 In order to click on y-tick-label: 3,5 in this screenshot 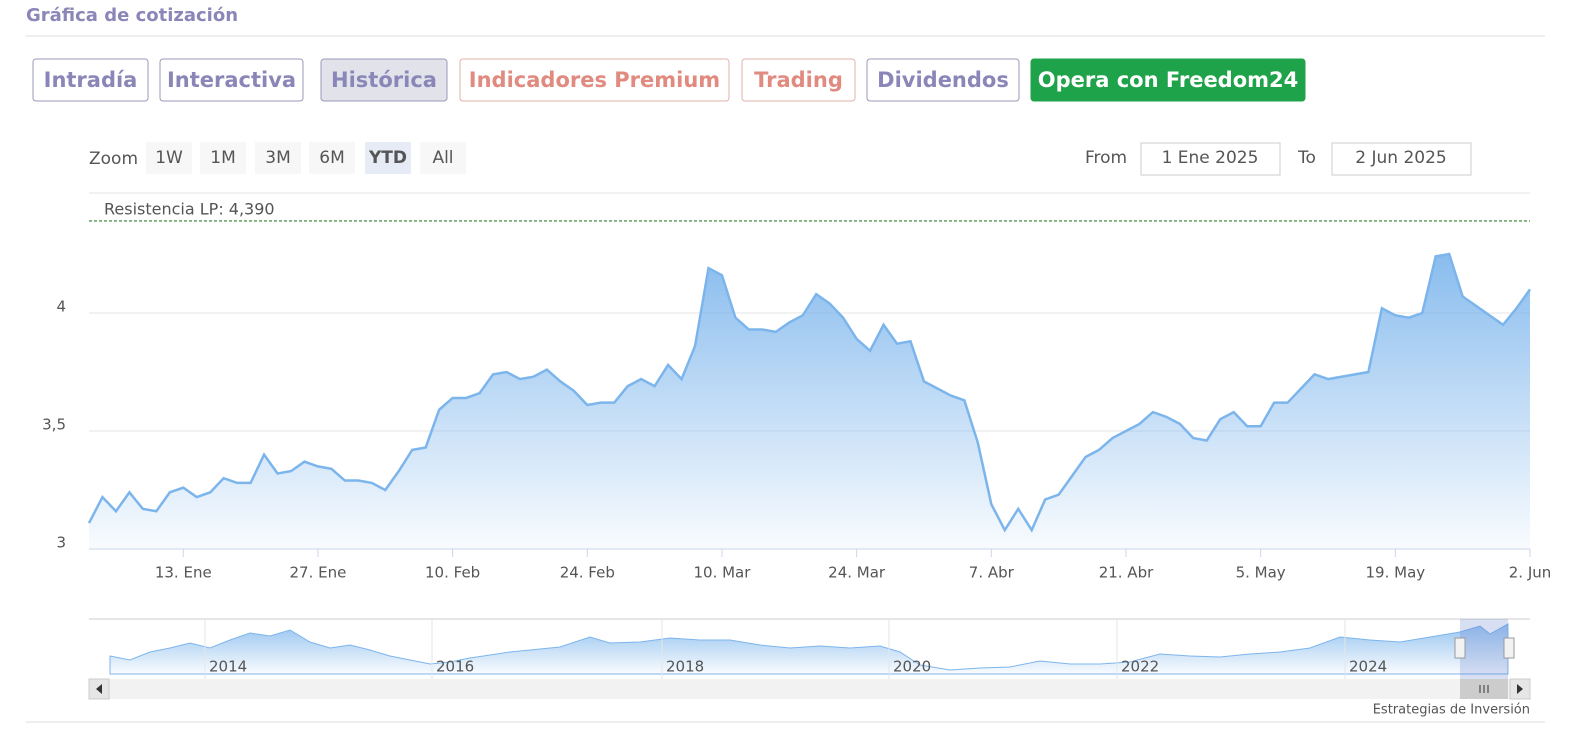, I will do `click(54, 425)`.